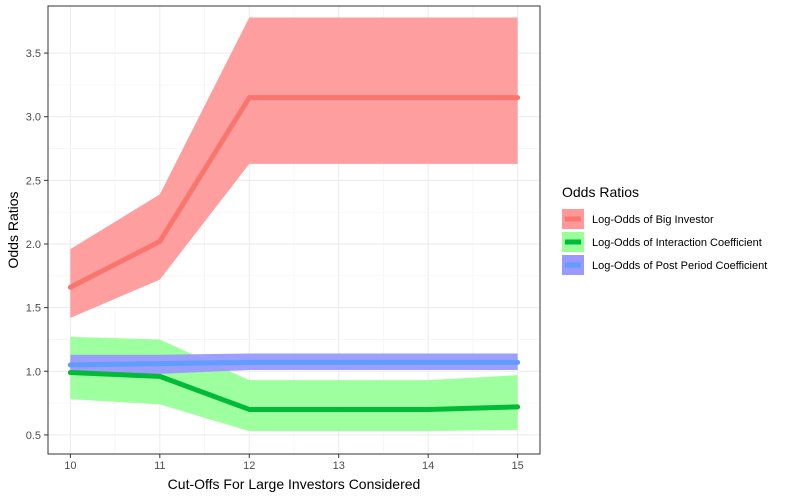 The height and width of the screenshot is (500, 800). What do you see at coordinates (679, 266) in the screenshot?
I see `legend-label: Log-Odds of Post Period Coefficient` at bounding box center [679, 266].